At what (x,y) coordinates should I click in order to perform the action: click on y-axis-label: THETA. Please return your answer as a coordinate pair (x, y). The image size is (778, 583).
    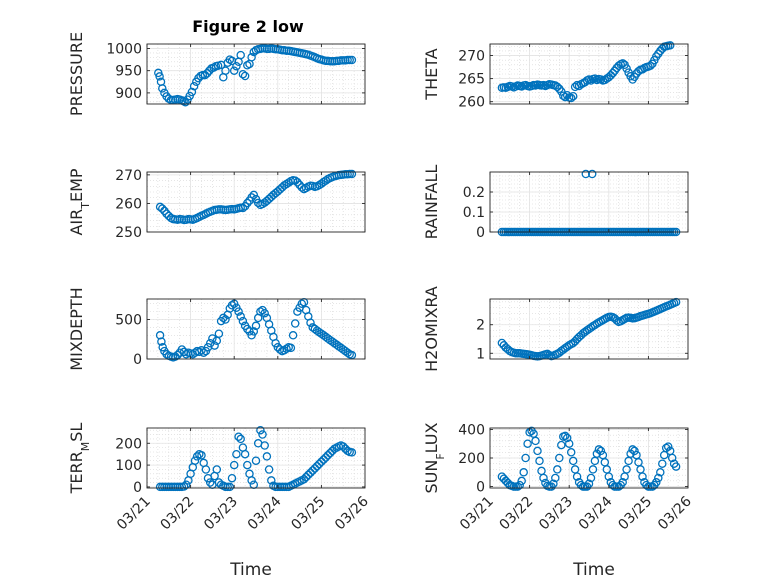
    Looking at the image, I should click on (431, 74).